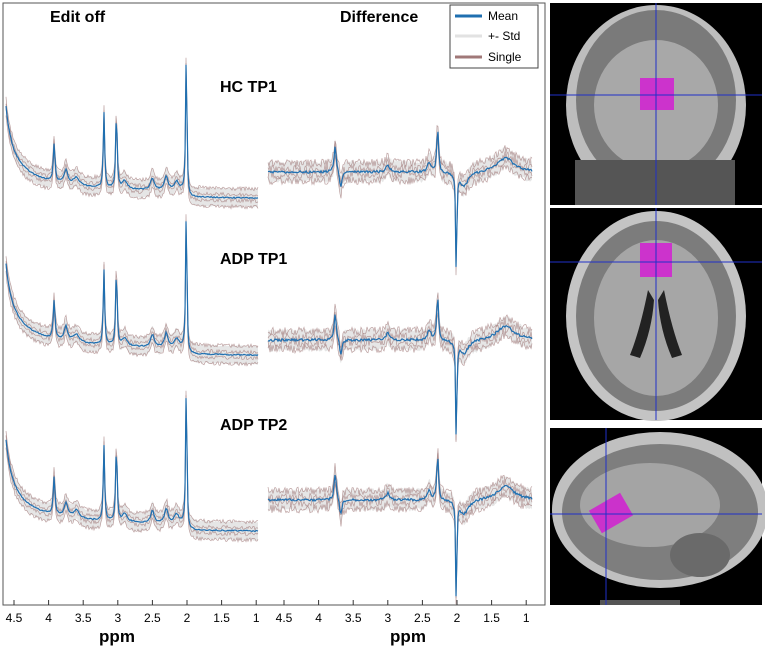  Describe the element at coordinates (379, 17) in the screenshot. I see `panel-title: Difference` at that location.